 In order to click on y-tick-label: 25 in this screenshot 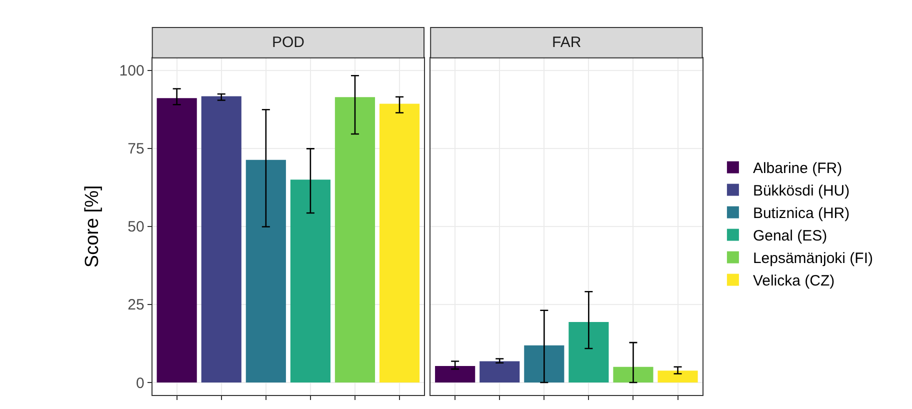, I will do `click(136, 305)`.